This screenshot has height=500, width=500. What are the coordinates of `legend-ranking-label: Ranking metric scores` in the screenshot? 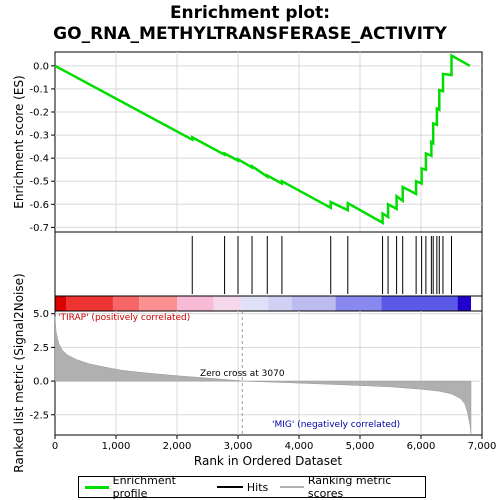 It's located at (349, 487).